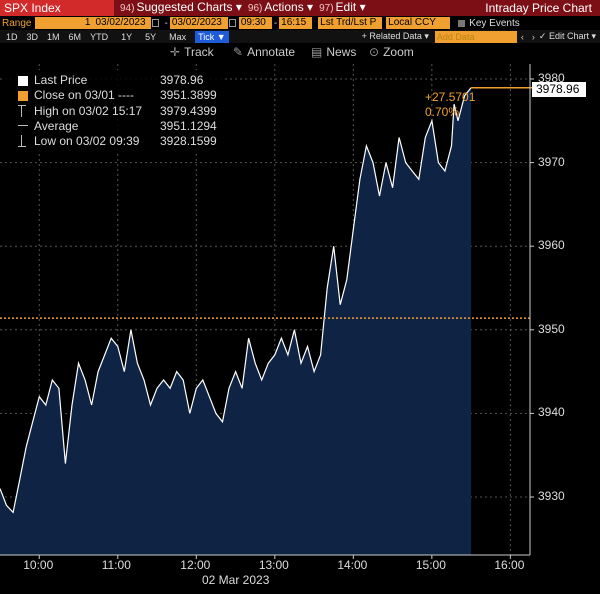 Image resolution: width=600 pixels, height=594 pixels. Describe the element at coordinates (352, 565) in the screenshot. I see `x-axis-label: 14:00` at that location.